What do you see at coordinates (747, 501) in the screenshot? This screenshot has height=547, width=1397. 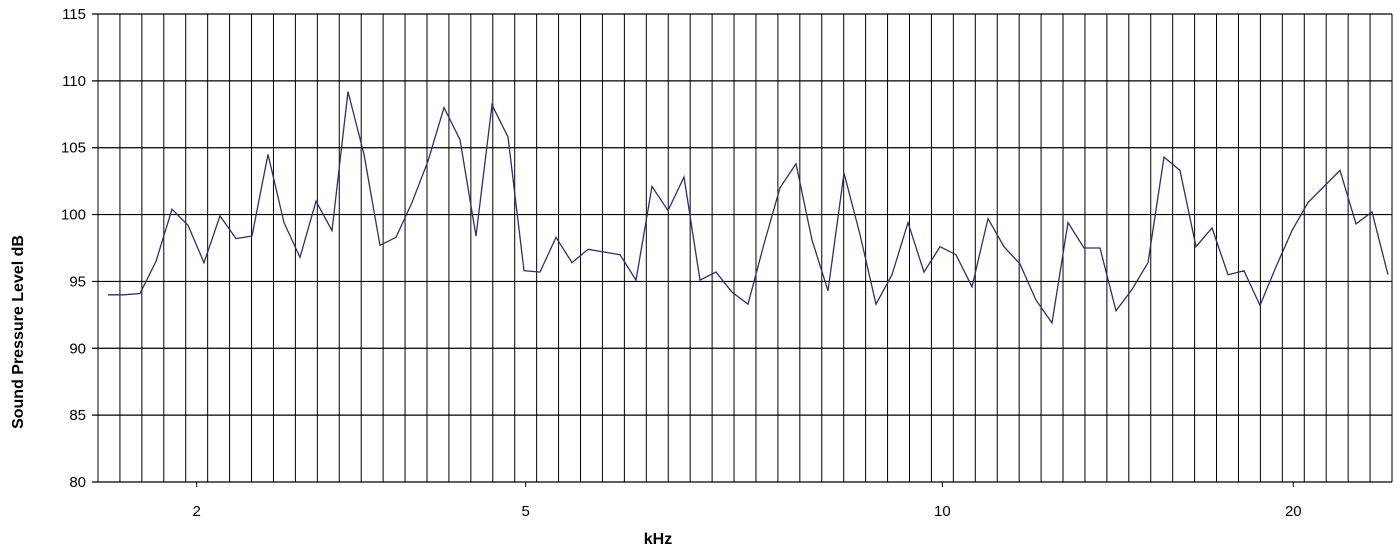 I see `x-axis-ticks: 2 5 10 20` at bounding box center [747, 501].